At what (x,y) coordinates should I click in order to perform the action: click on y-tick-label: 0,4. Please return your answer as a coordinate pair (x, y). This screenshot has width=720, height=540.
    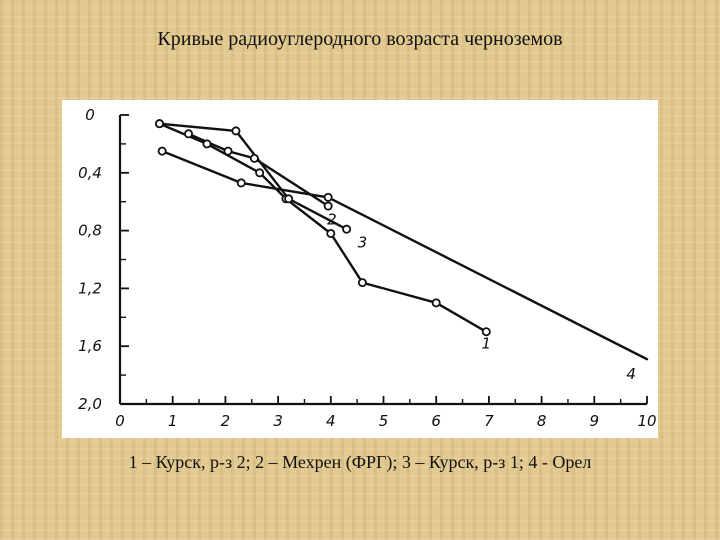
    Looking at the image, I should click on (90, 173).